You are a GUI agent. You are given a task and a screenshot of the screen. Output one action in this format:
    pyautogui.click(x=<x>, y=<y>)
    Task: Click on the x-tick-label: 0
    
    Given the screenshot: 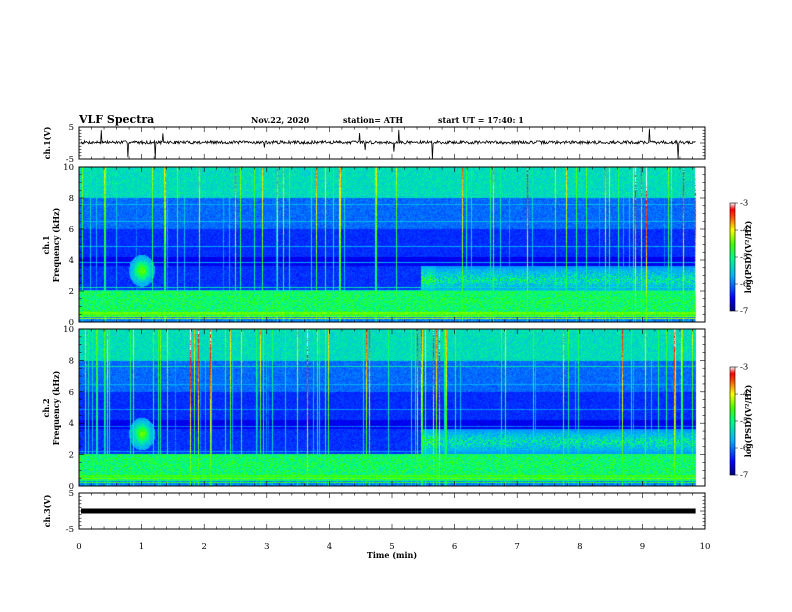 What is the action you would take?
    pyautogui.click(x=78, y=547)
    